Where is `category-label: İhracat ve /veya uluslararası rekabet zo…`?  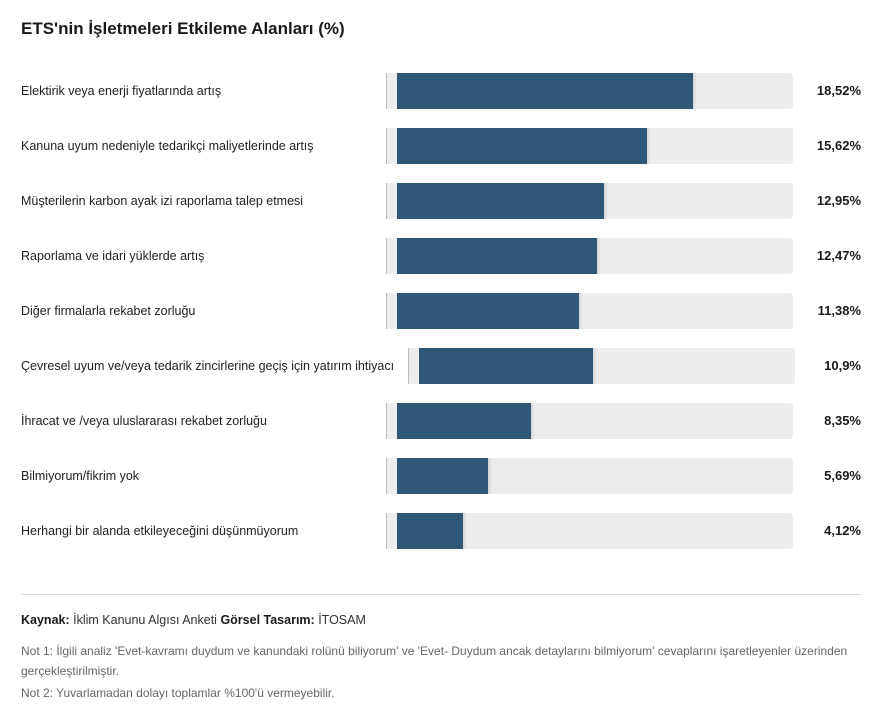
category-label: İhracat ve /veya uluslararası rekabet zo… is located at coordinates (144, 421).